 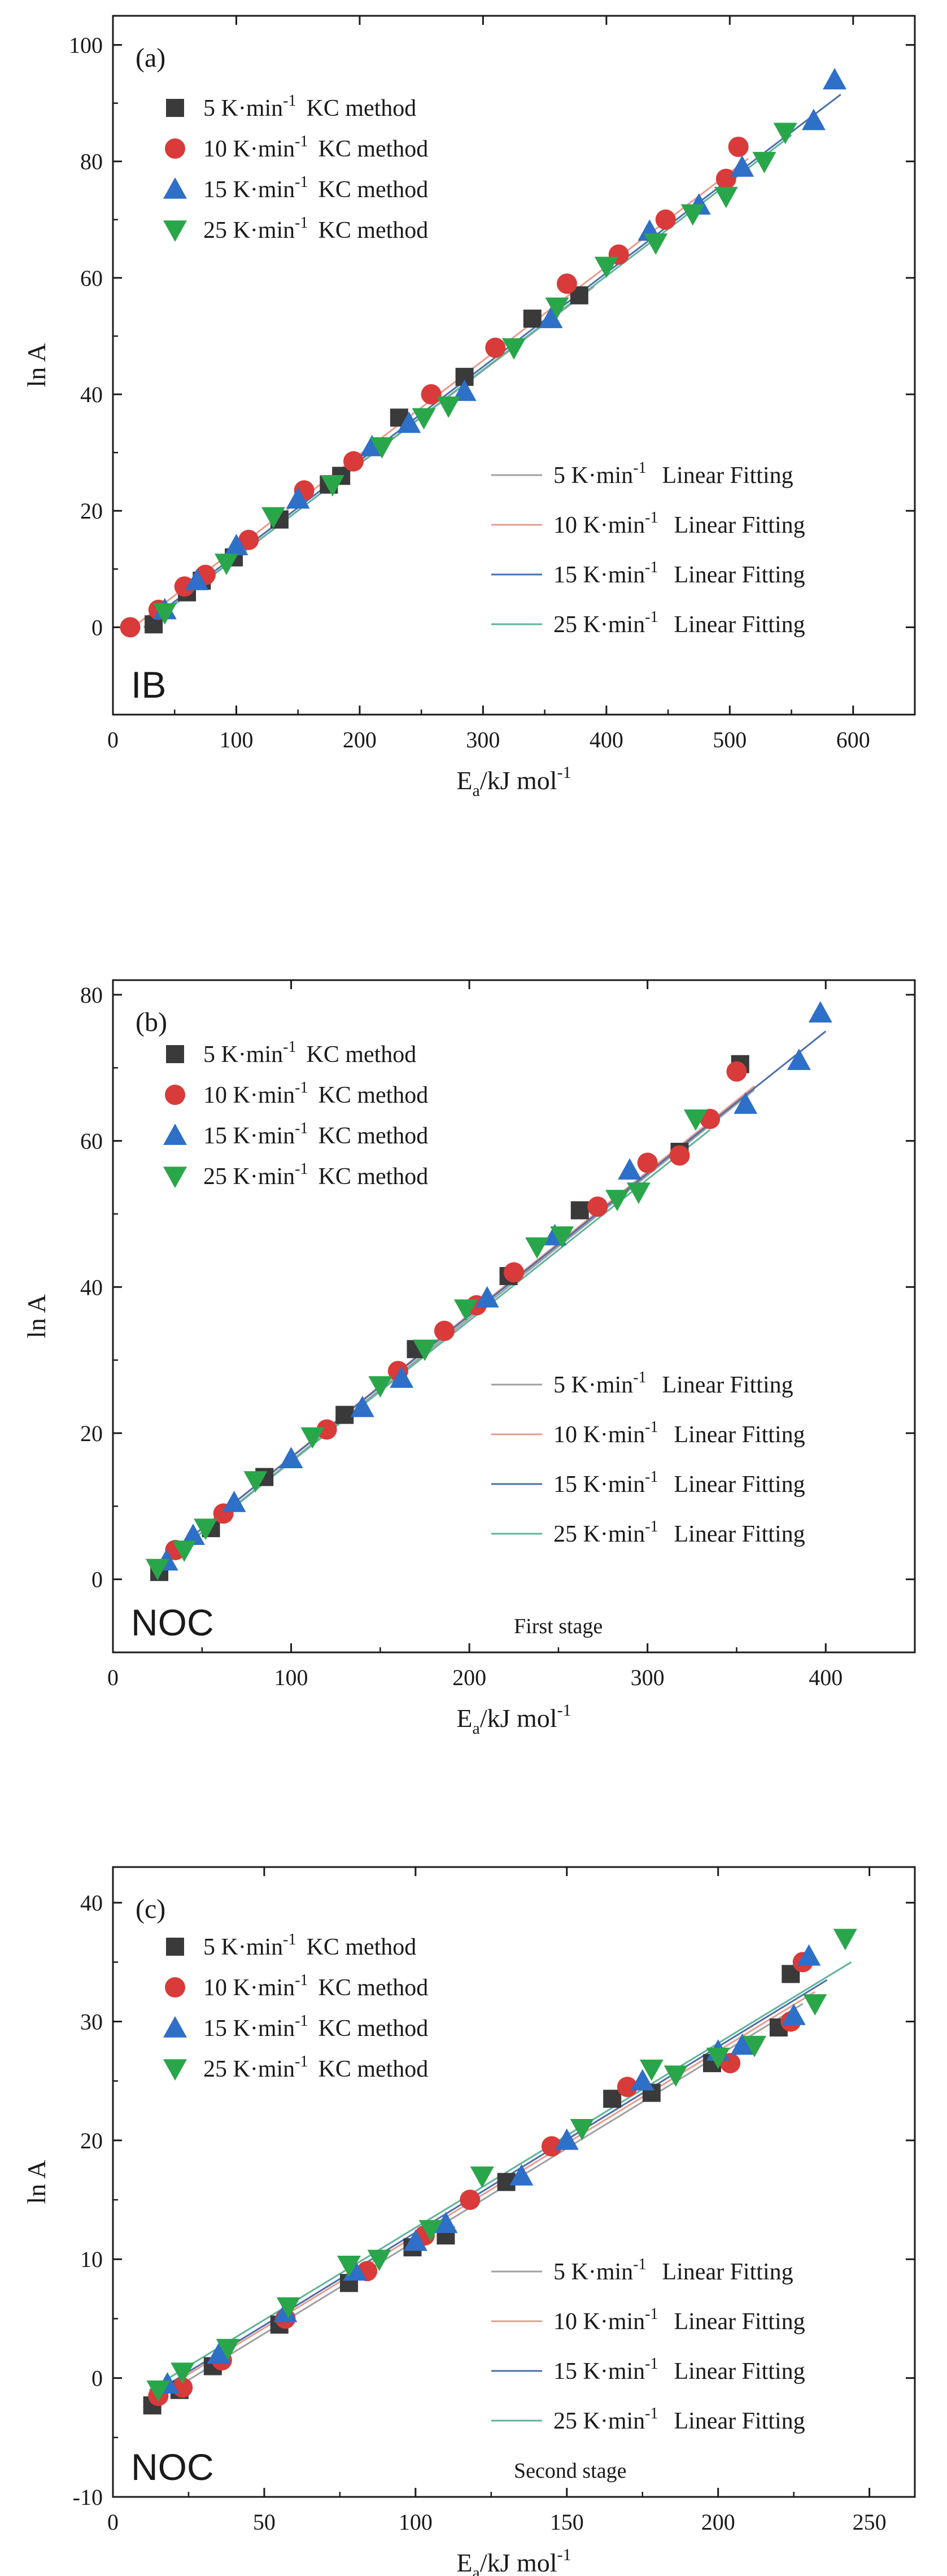 What do you see at coordinates (97, 1579) in the screenshot?
I see `y-tick-label: 0` at bounding box center [97, 1579].